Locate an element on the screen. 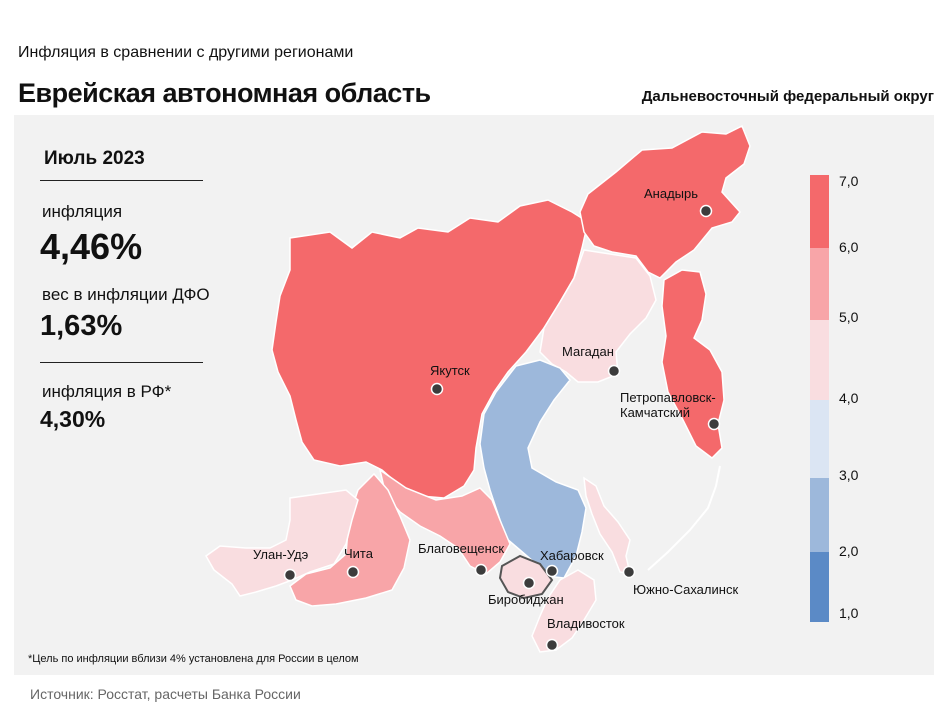 The width and height of the screenshot is (950, 713). city-label: Магадан is located at coordinates (588, 351).